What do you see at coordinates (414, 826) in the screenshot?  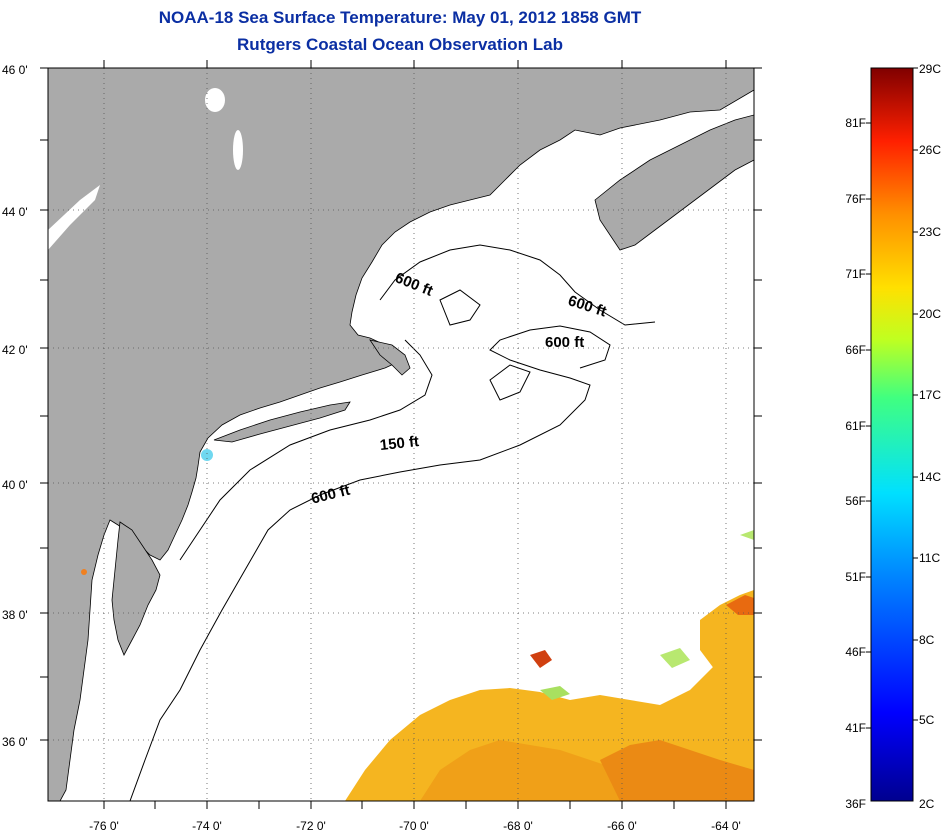 I see `lon-label: -70 0'` at bounding box center [414, 826].